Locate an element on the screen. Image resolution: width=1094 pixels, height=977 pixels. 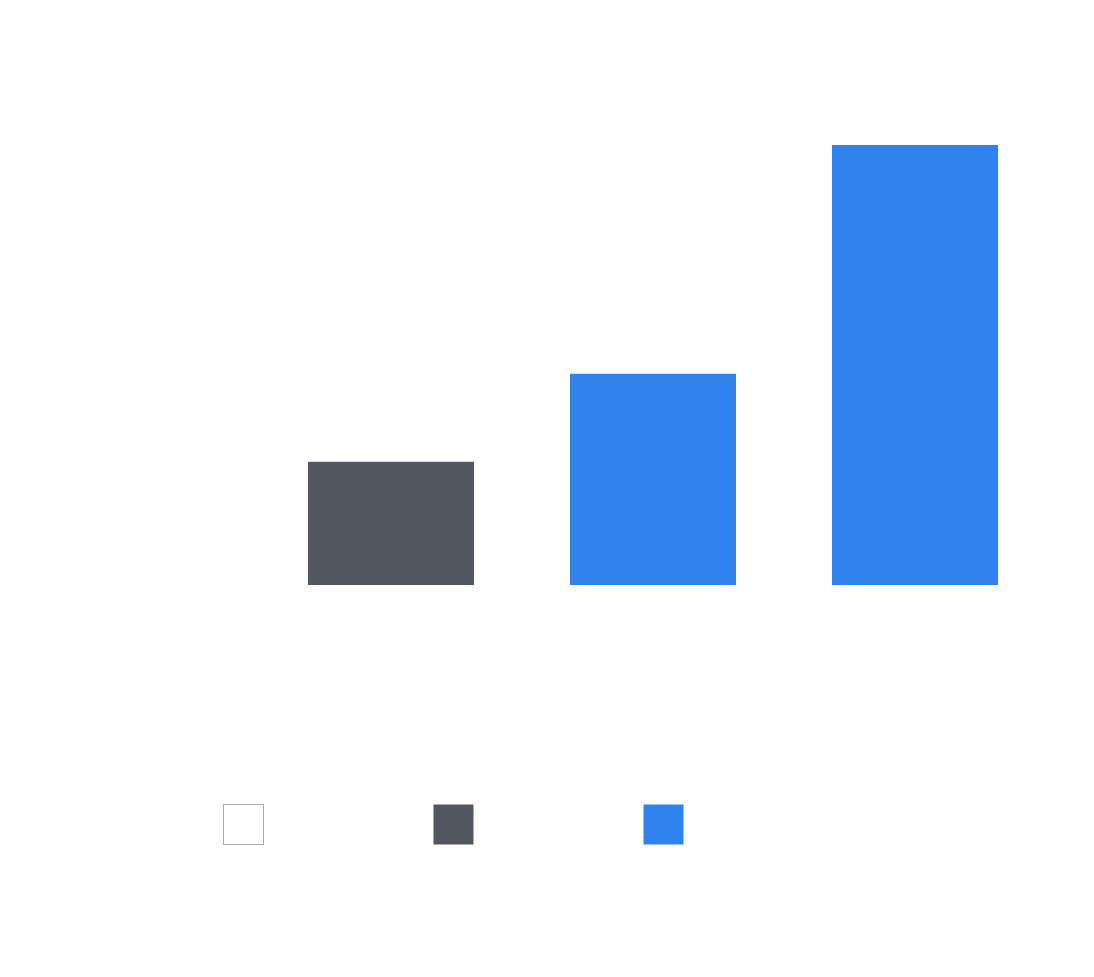
legend is located at coordinates (453, 824).